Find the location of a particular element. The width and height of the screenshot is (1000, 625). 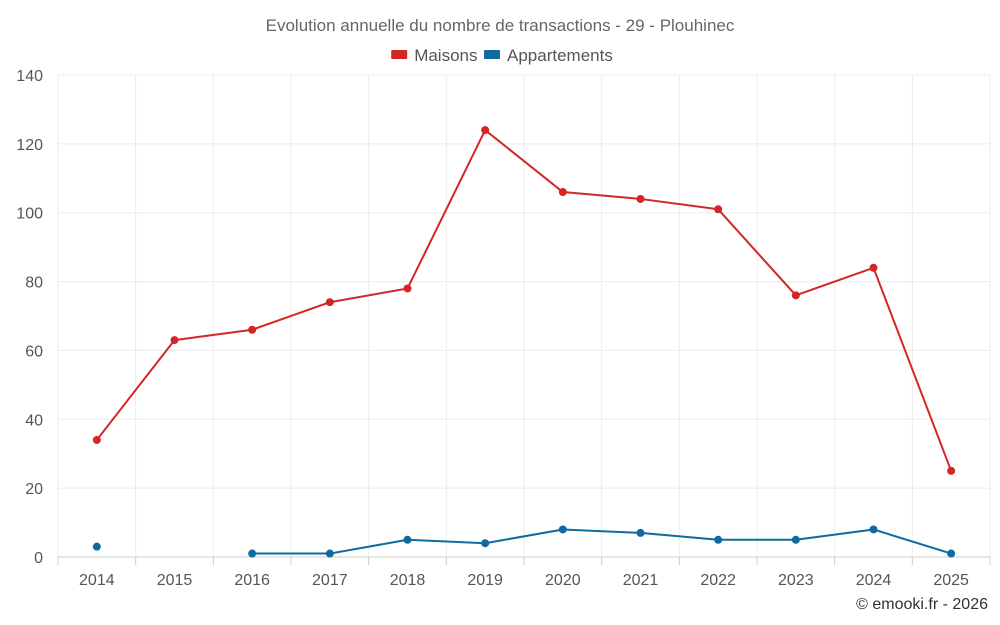

x-tick-label: 2019 is located at coordinates (485, 580).